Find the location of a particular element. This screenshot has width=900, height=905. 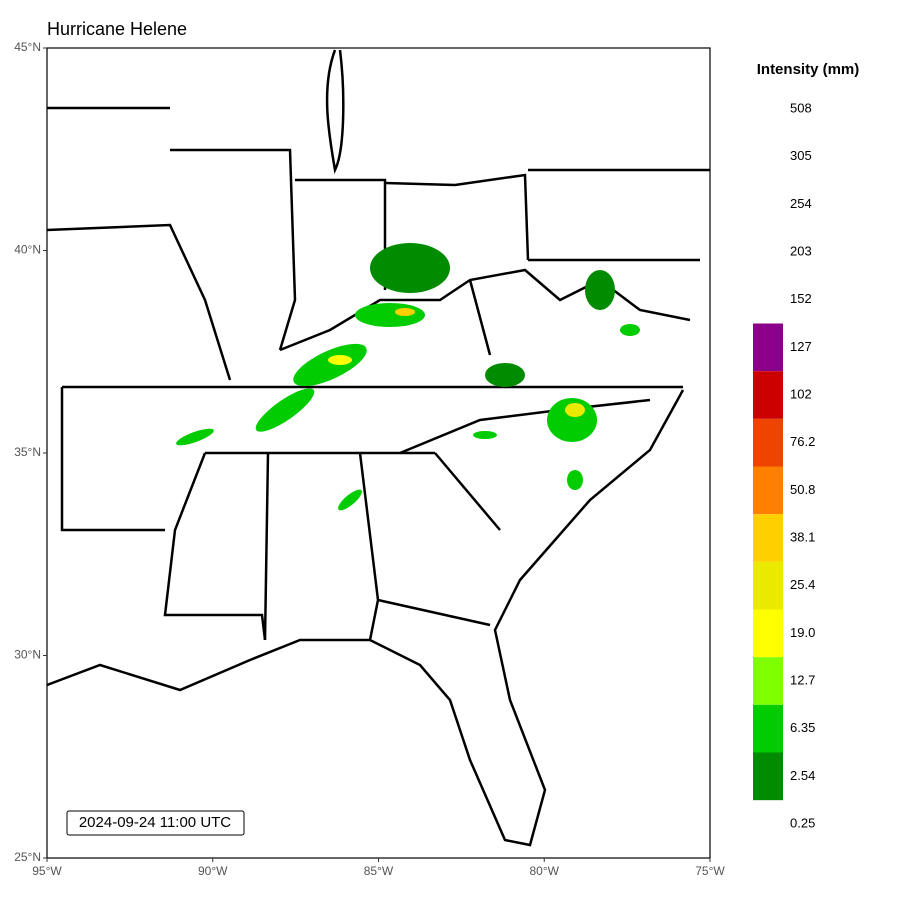

y-tick-label: 30°N is located at coordinates (27, 655).